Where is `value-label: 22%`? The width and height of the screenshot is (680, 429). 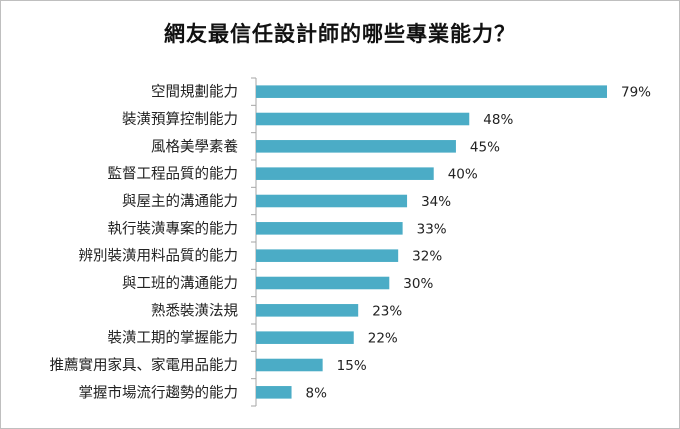 value-label: 22% is located at coordinates (383, 339).